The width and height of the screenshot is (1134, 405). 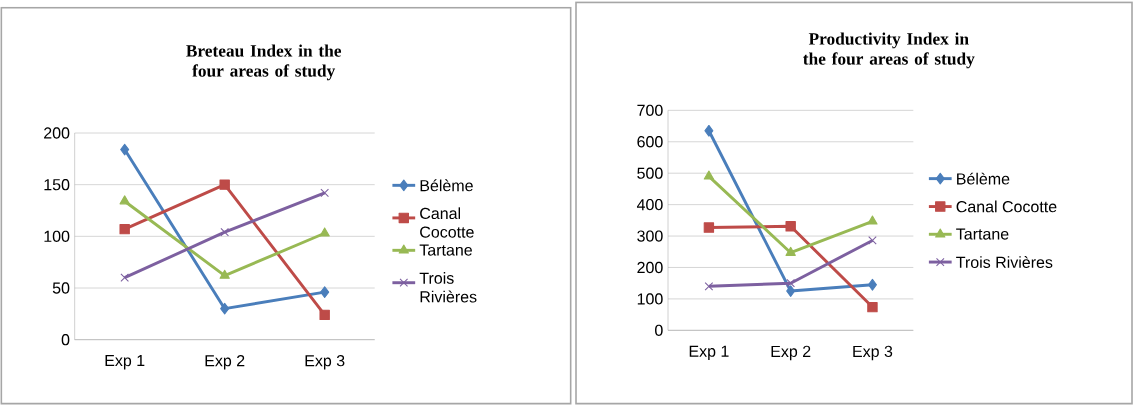 I want to click on chart-title: Productivity Index in the four areas of study, so click(x=889, y=50).